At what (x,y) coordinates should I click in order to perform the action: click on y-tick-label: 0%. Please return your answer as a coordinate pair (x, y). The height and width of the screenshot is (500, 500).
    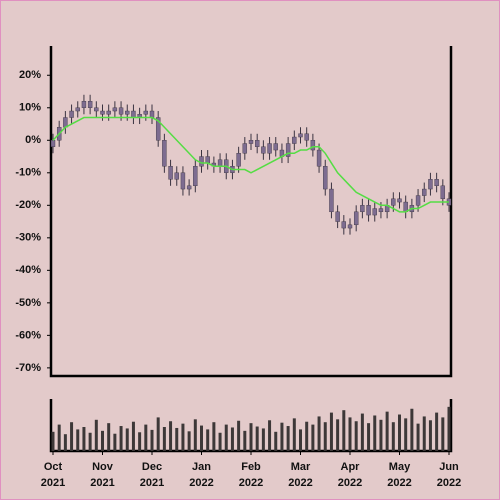
    Looking at the image, I should click on (33, 140).